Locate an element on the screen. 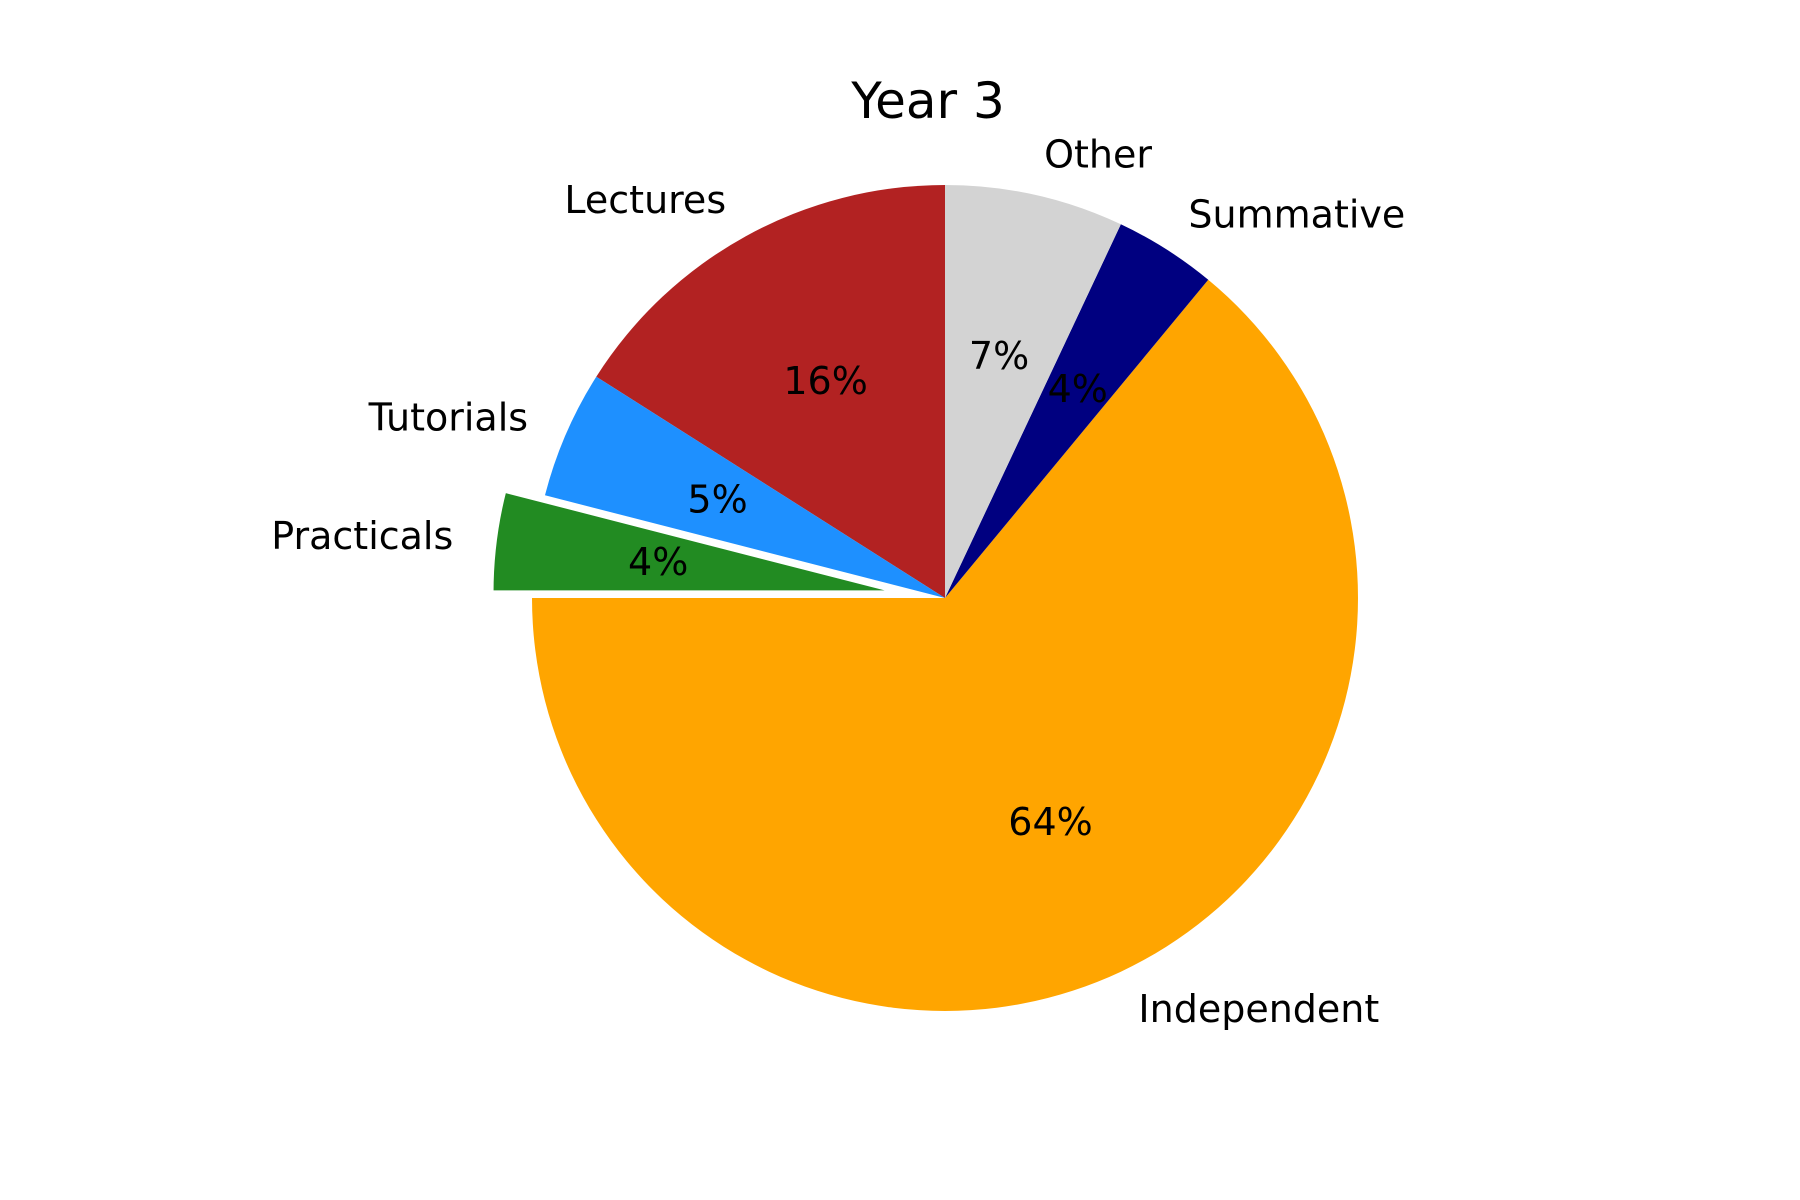  pie-slice-summative is located at coordinates (1077, 411).